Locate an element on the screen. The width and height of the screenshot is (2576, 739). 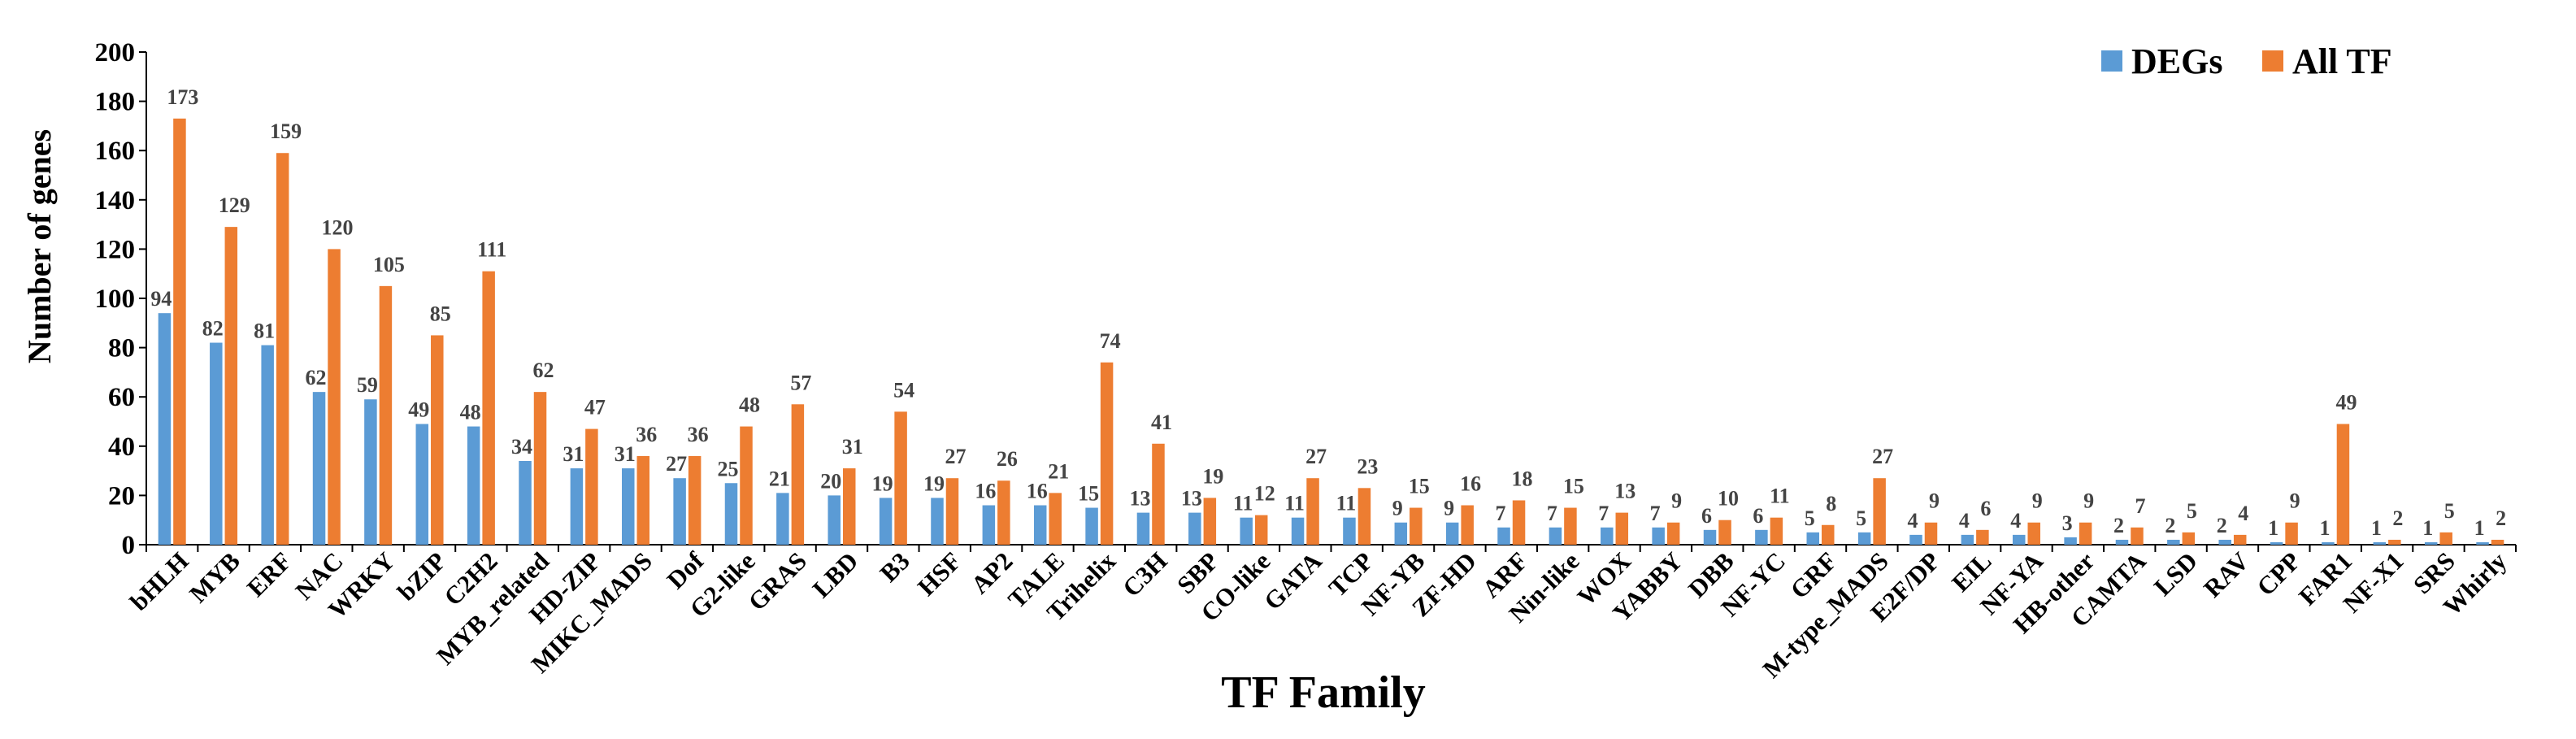
data-label-all-tf-whirly: 2 is located at coordinates (2501, 518).